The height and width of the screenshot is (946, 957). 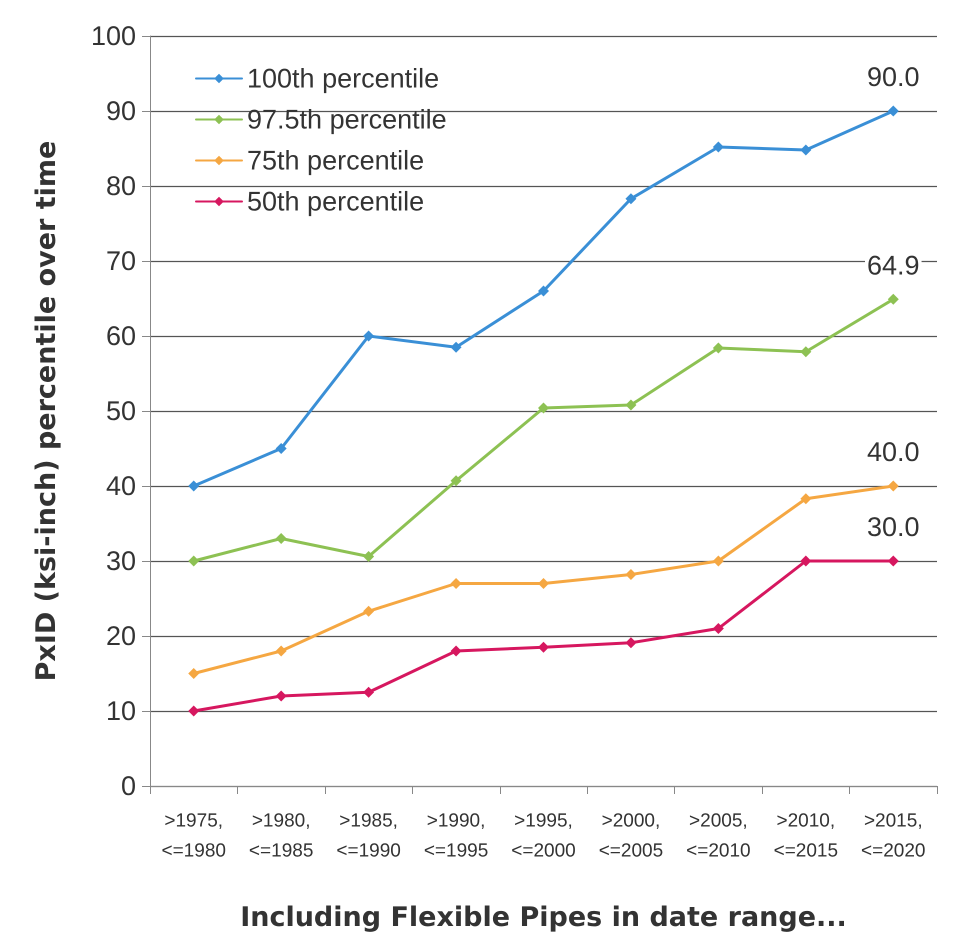 What do you see at coordinates (347, 119) in the screenshot?
I see `legend-label: 97.5th percentile` at bounding box center [347, 119].